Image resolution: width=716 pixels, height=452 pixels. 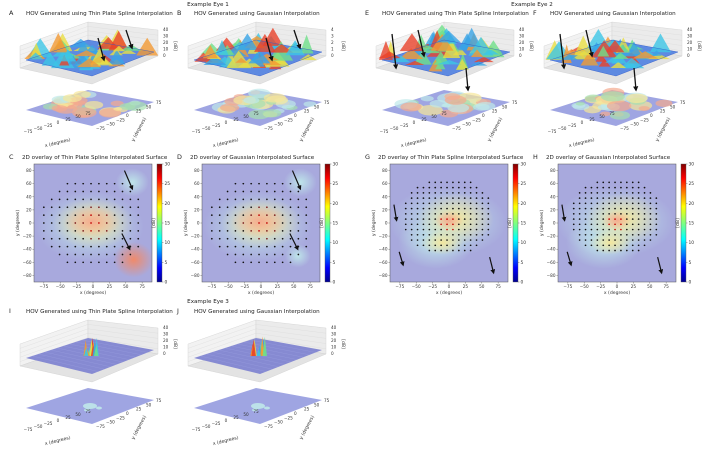 I want to click on panel-letter-b: B, so click(x=179, y=13).